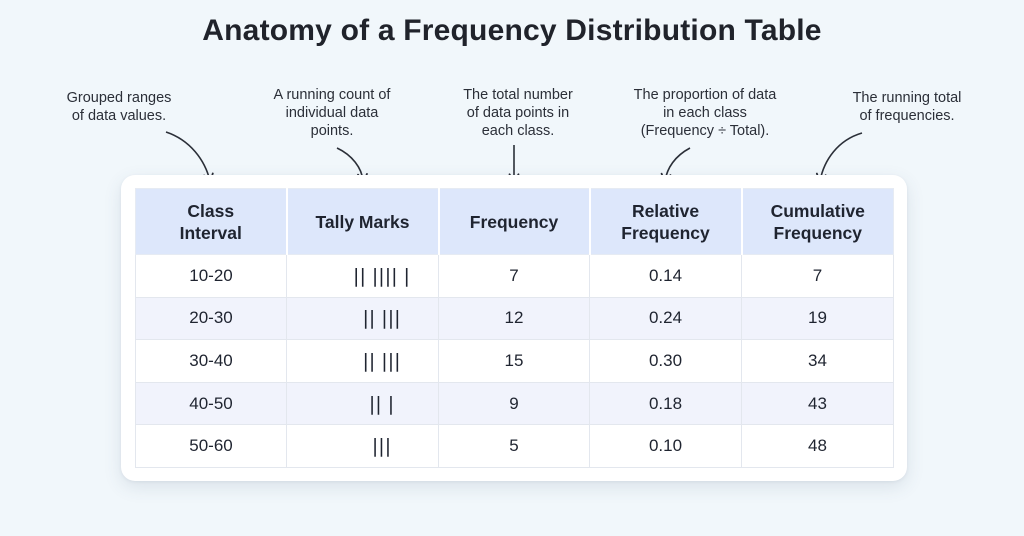 The height and width of the screenshot is (536, 1024). Describe the element at coordinates (817, 221) in the screenshot. I see `header-cumulative-frequency: Cumulative Frequency` at that location.